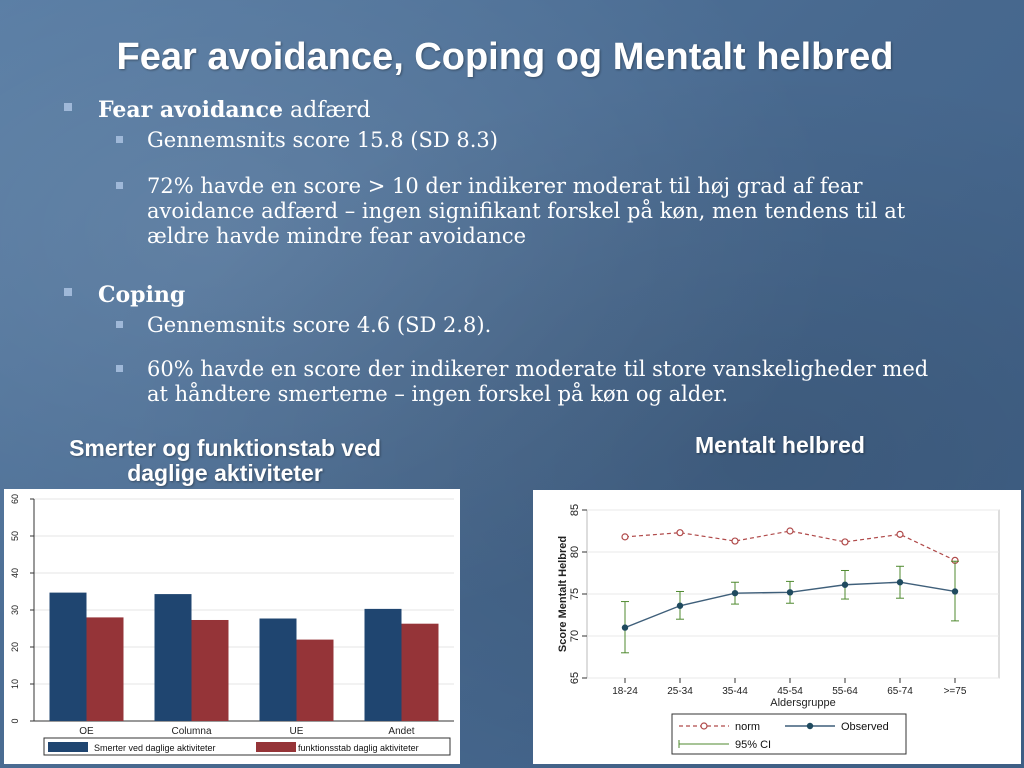 This screenshot has width=1024, height=768. What do you see at coordinates (191, 731) in the screenshot?
I see `x-tick-label: Columna` at bounding box center [191, 731].